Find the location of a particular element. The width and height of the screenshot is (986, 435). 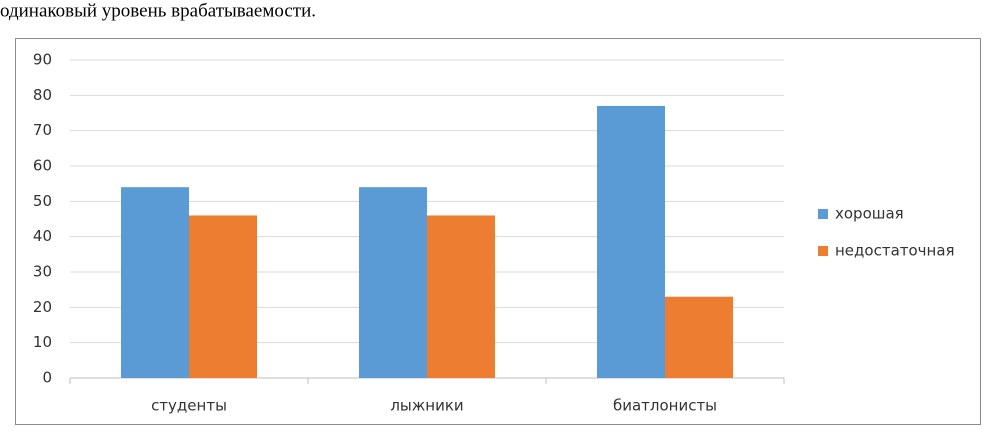

y-tick-label: 20 is located at coordinates (42, 307).